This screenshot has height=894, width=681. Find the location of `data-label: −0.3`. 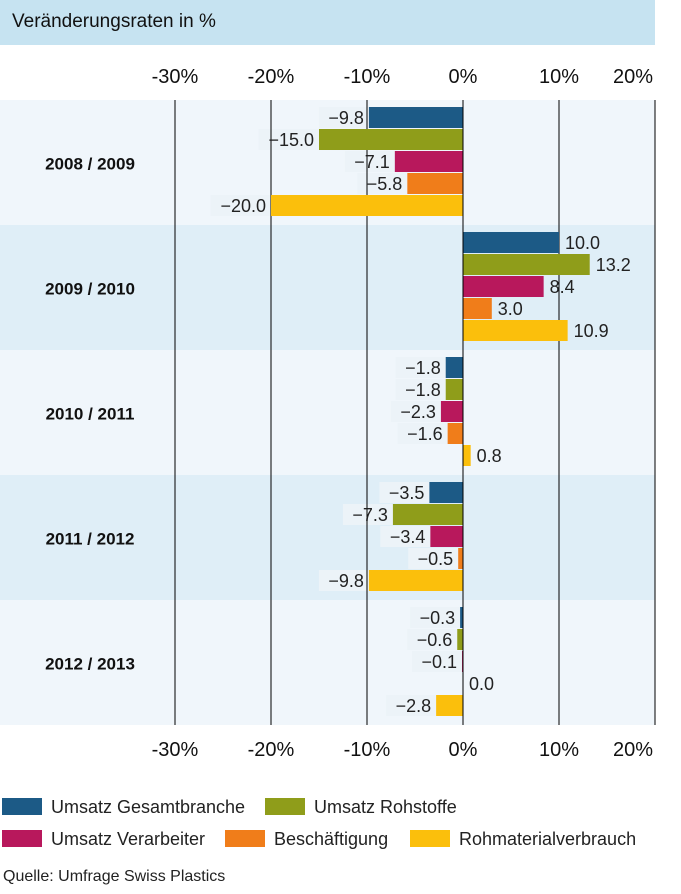

data-label: −0.3 is located at coordinates (438, 618).